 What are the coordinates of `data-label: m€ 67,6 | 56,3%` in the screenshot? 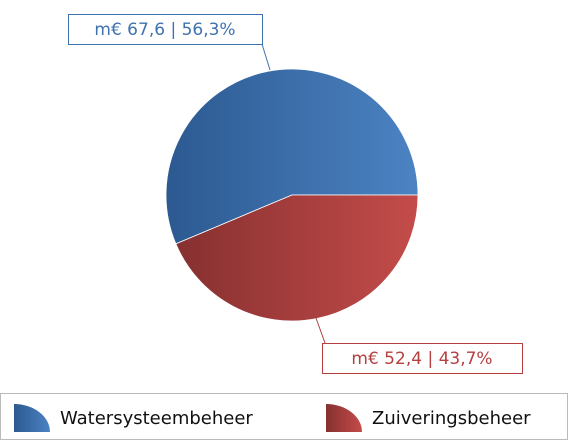 It's located at (164, 30).